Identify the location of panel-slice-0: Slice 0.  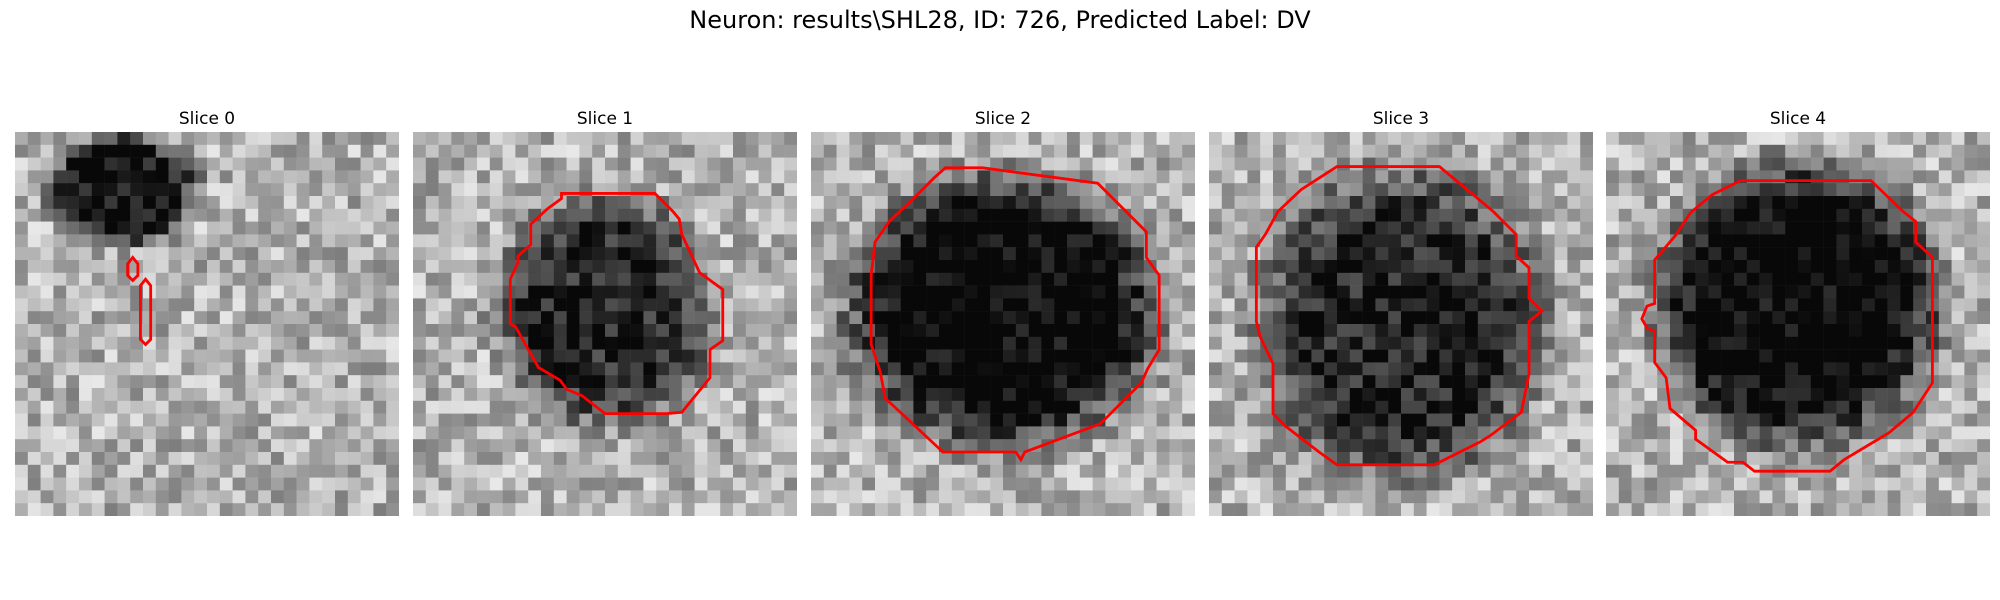
(207, 311).